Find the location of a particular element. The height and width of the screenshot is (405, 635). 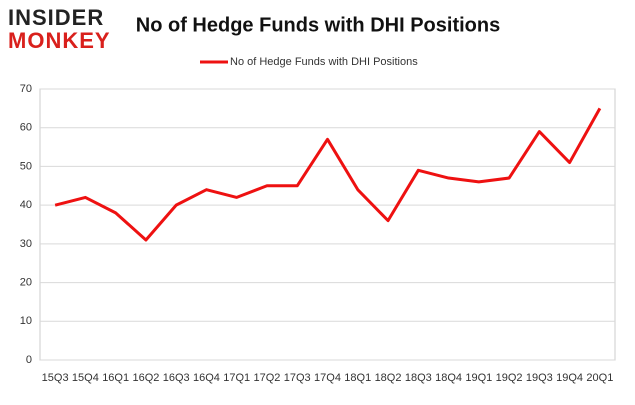

x-tick-label: 19Q4 is located at coordinates (569, 378).